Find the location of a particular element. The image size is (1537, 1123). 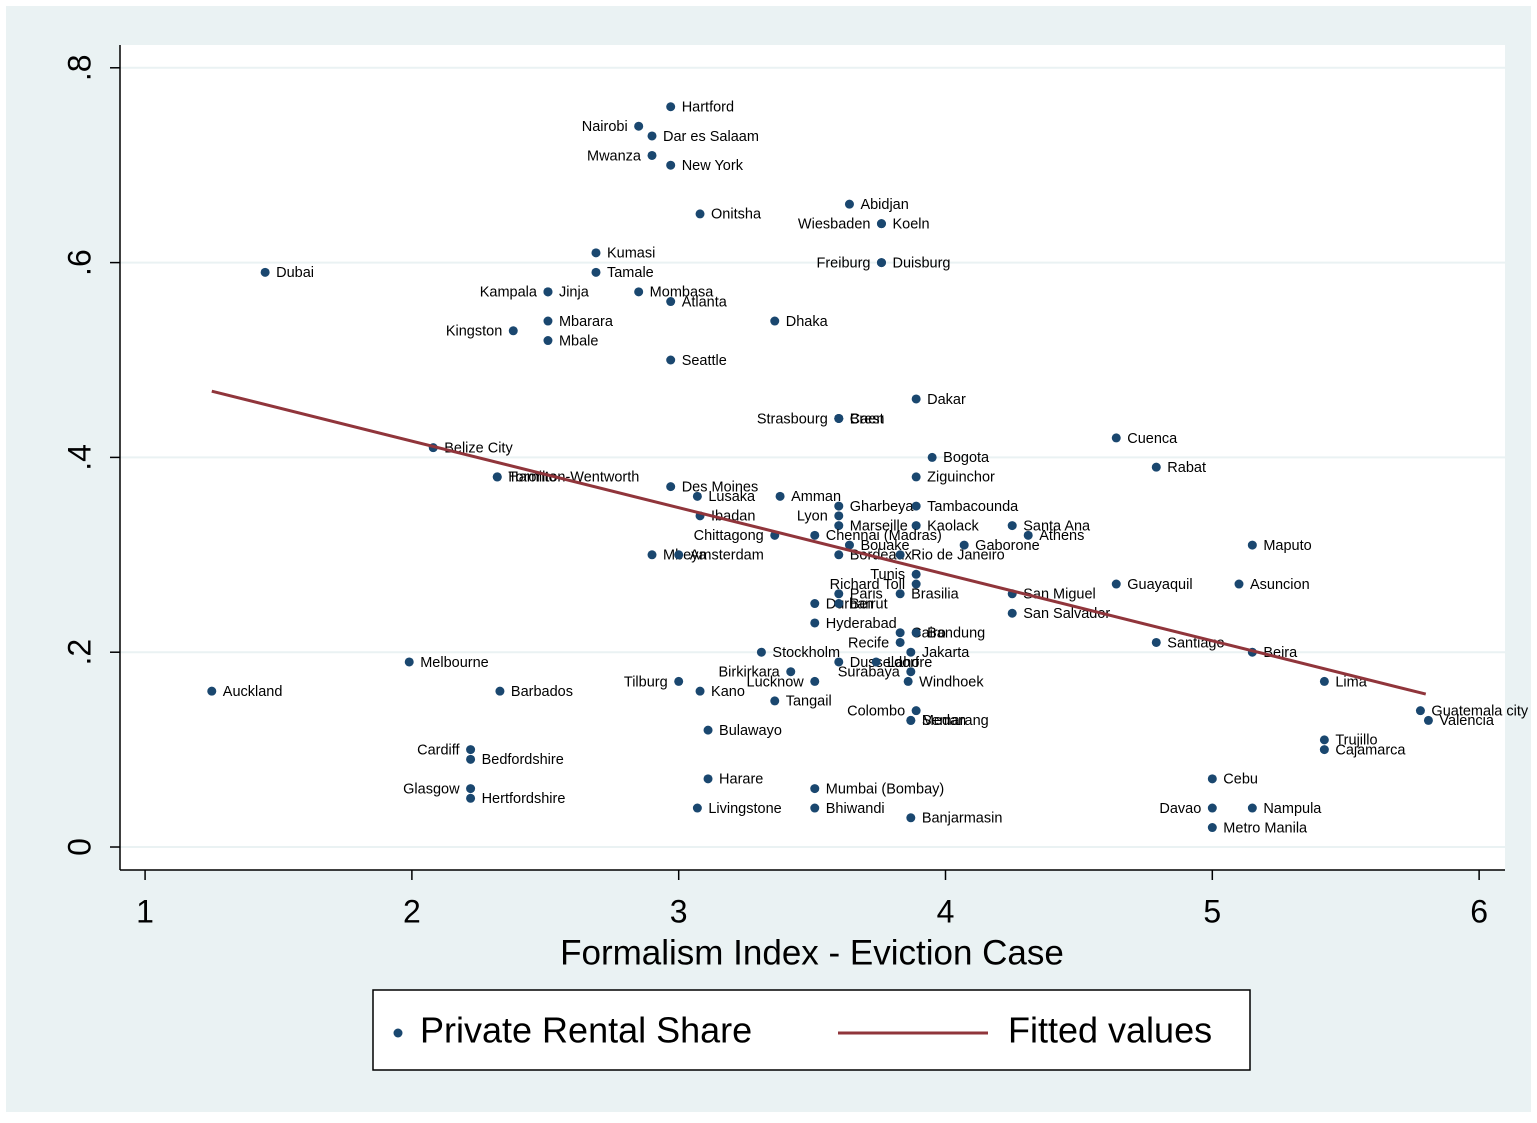

point-label: Jinja is located at coordinates (574, 293).